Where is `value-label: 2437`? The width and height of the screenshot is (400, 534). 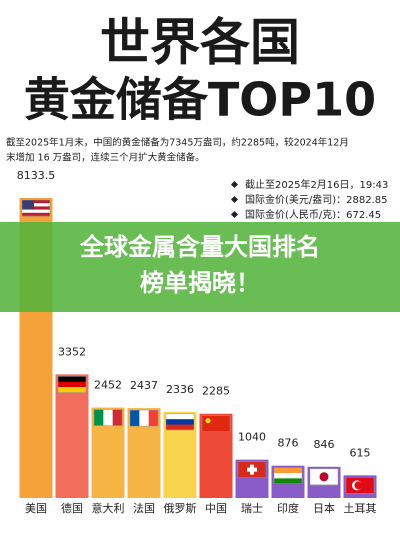
value-label: 2437 is located at coordinates (144, 385).